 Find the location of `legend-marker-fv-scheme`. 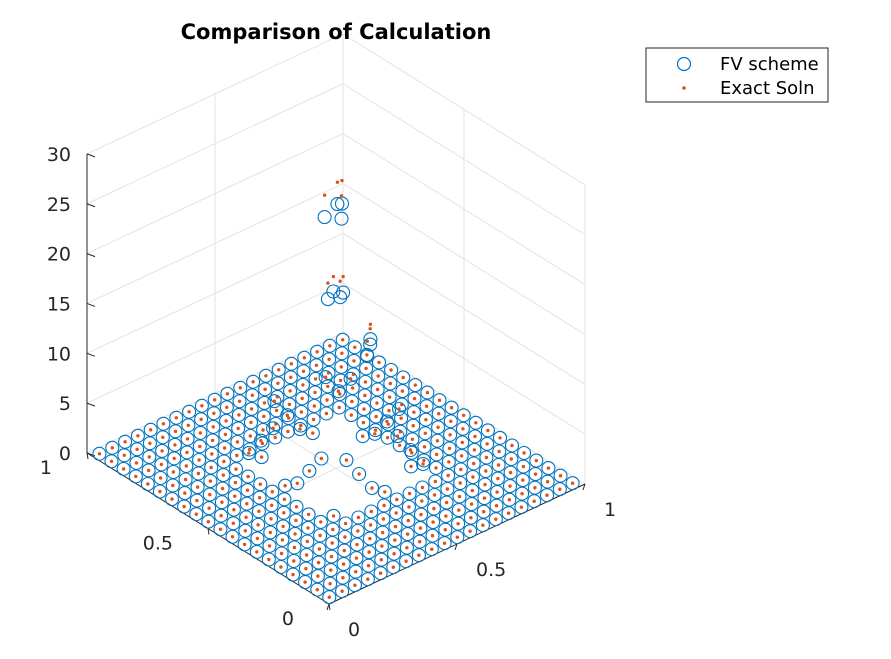

legend-marker-fv-scheme is located at coordinates (684, 64).